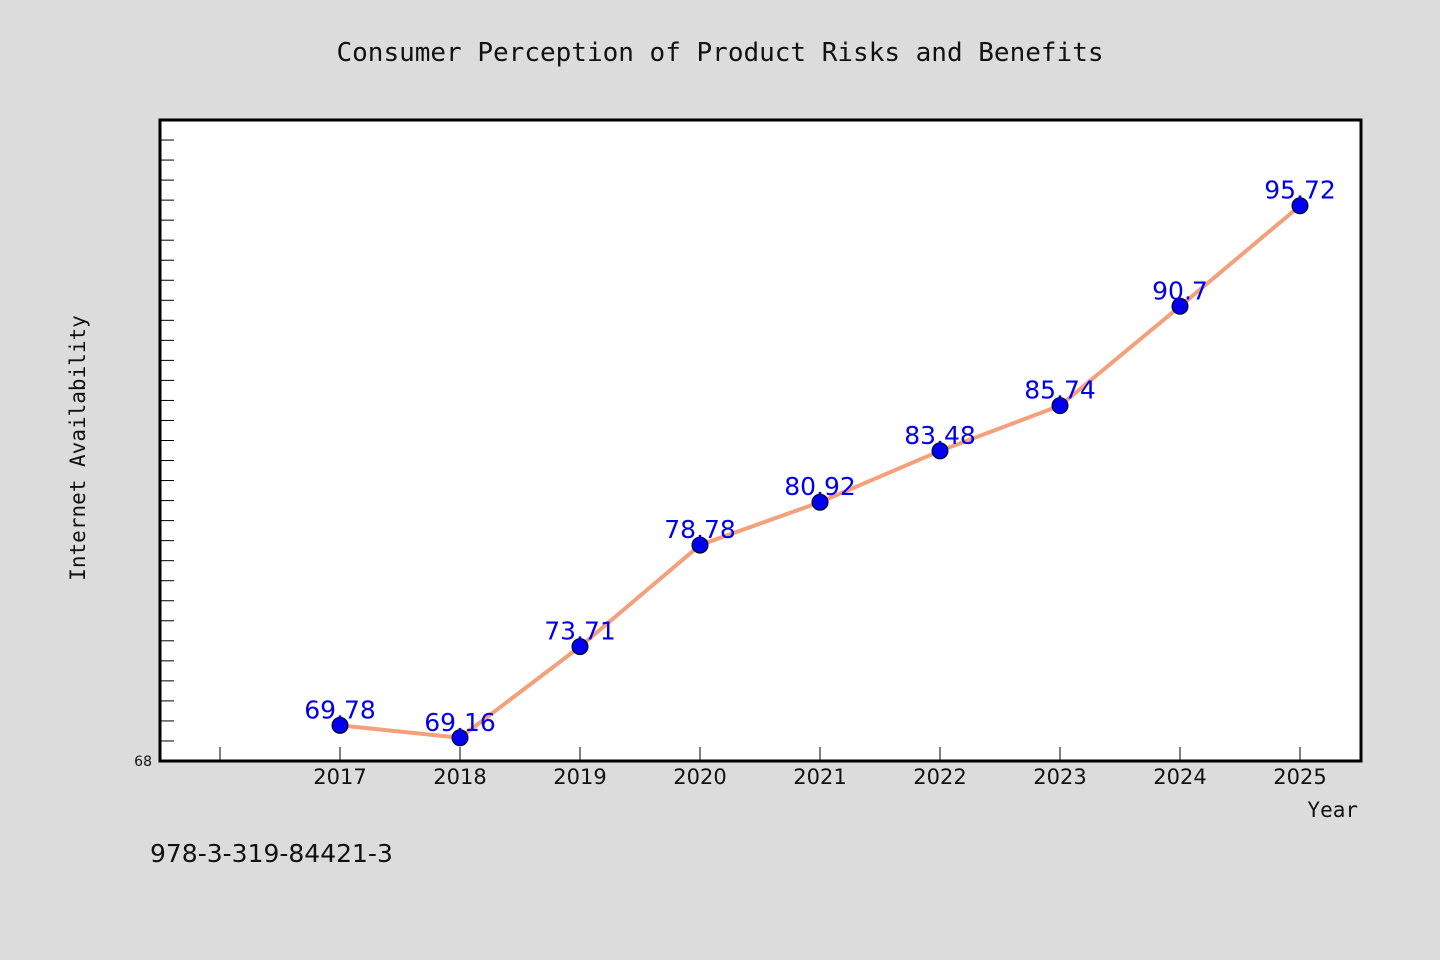 Image resolution: width=1440 pixels, height=960 pixels. Describe the element at coordinates (579, 777) in the screenshot. I see `x-tick-label: 2019` at that location.